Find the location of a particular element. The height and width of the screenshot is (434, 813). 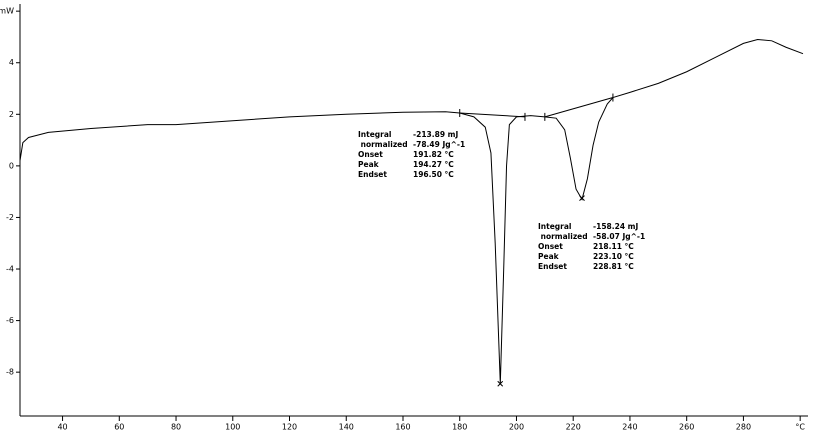

y-tick-label: -4 is located at coordinates (10, 269).